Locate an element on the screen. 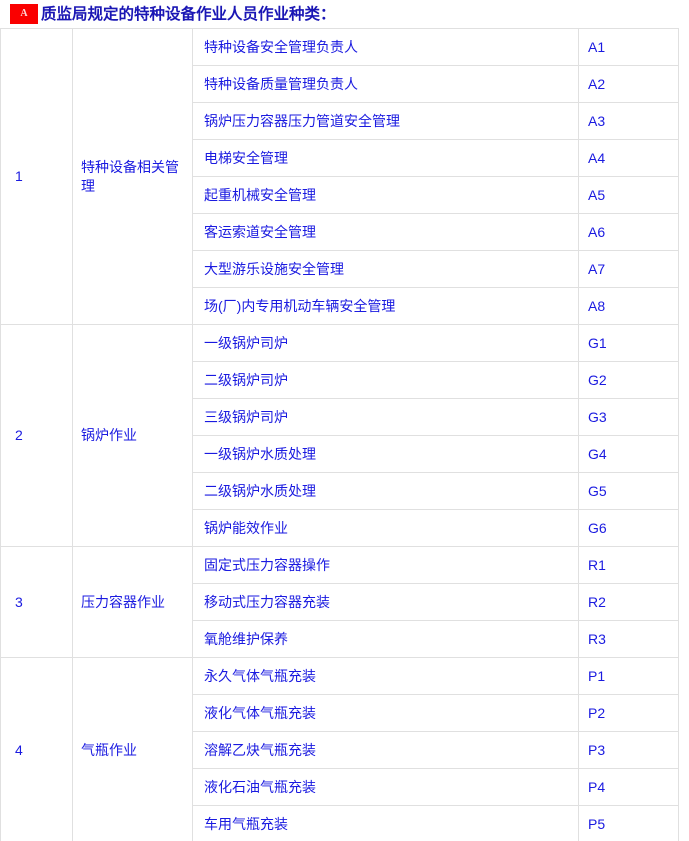 The image size is (689, 841). operation-code-cell: A7 is located at coordinates (628, 269).